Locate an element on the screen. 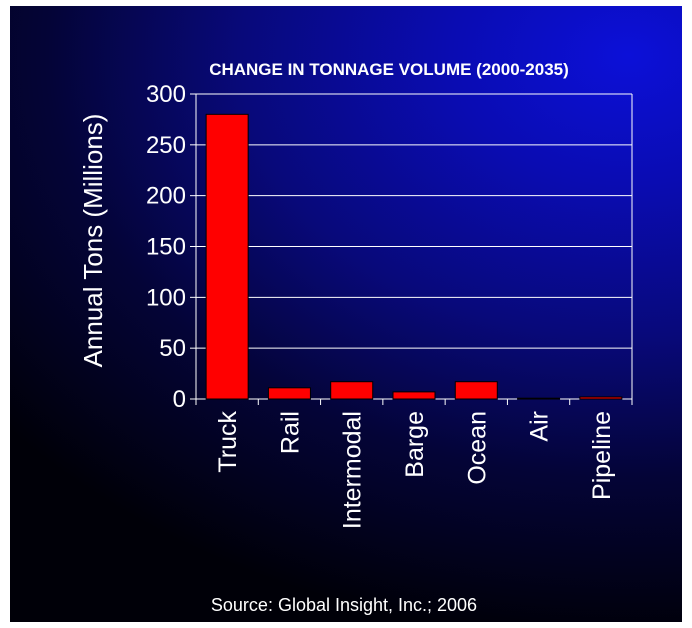 The image size is (692, 628). y-tick-label: 200 is located at coordinates (166, 196).